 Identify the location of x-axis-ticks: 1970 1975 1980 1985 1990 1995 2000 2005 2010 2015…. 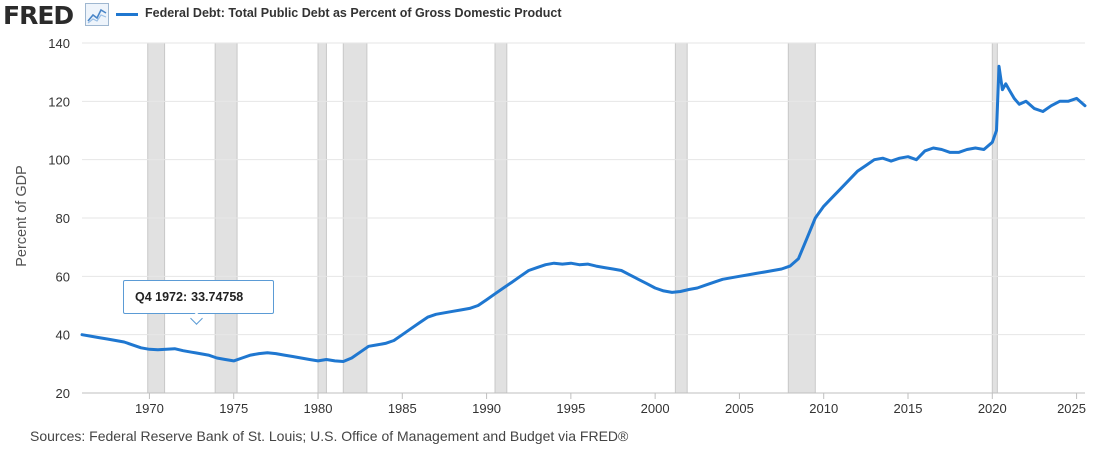
(610, 404).